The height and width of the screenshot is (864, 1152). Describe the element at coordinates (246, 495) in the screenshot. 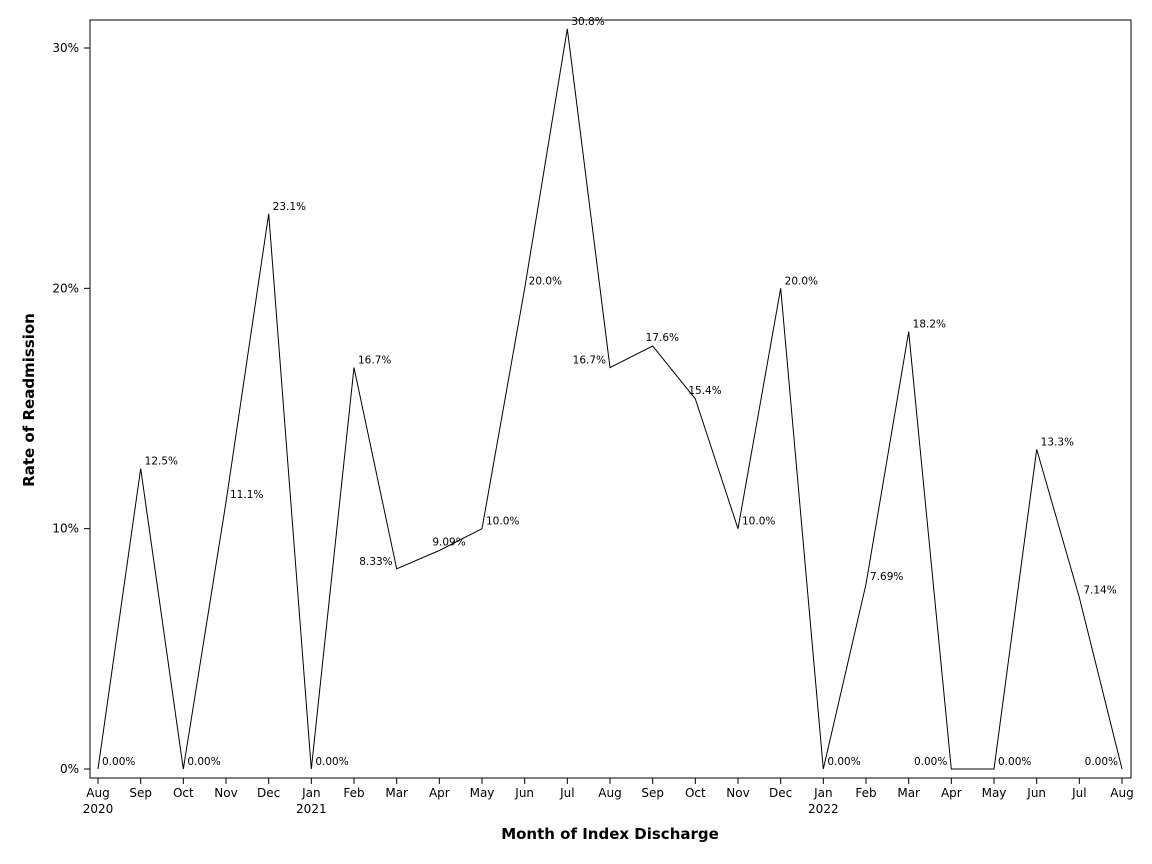

I see `data-label: 11.1%` at that location.